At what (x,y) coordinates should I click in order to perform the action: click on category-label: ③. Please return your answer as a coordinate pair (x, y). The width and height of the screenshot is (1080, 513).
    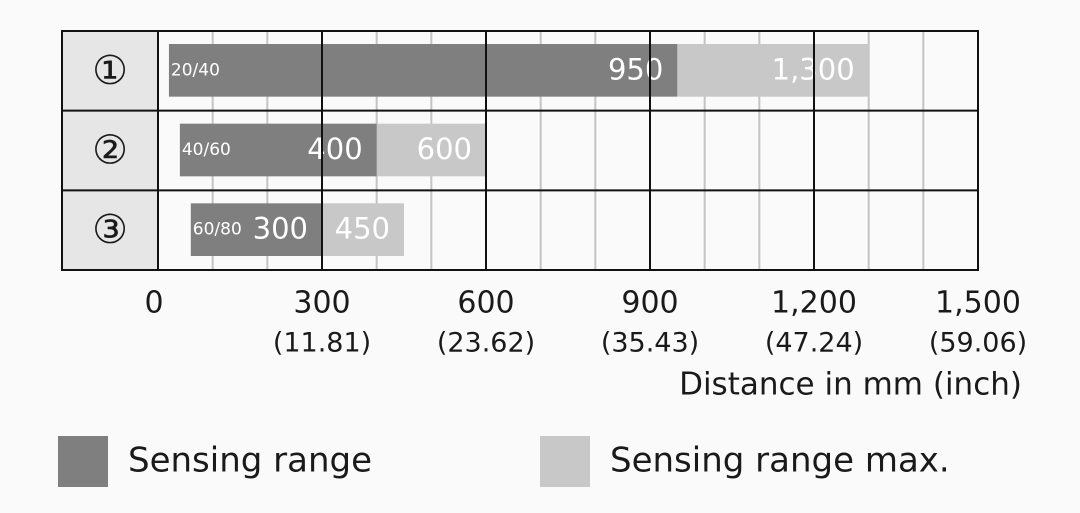
    Looking at the image, I should click on (110, 230).